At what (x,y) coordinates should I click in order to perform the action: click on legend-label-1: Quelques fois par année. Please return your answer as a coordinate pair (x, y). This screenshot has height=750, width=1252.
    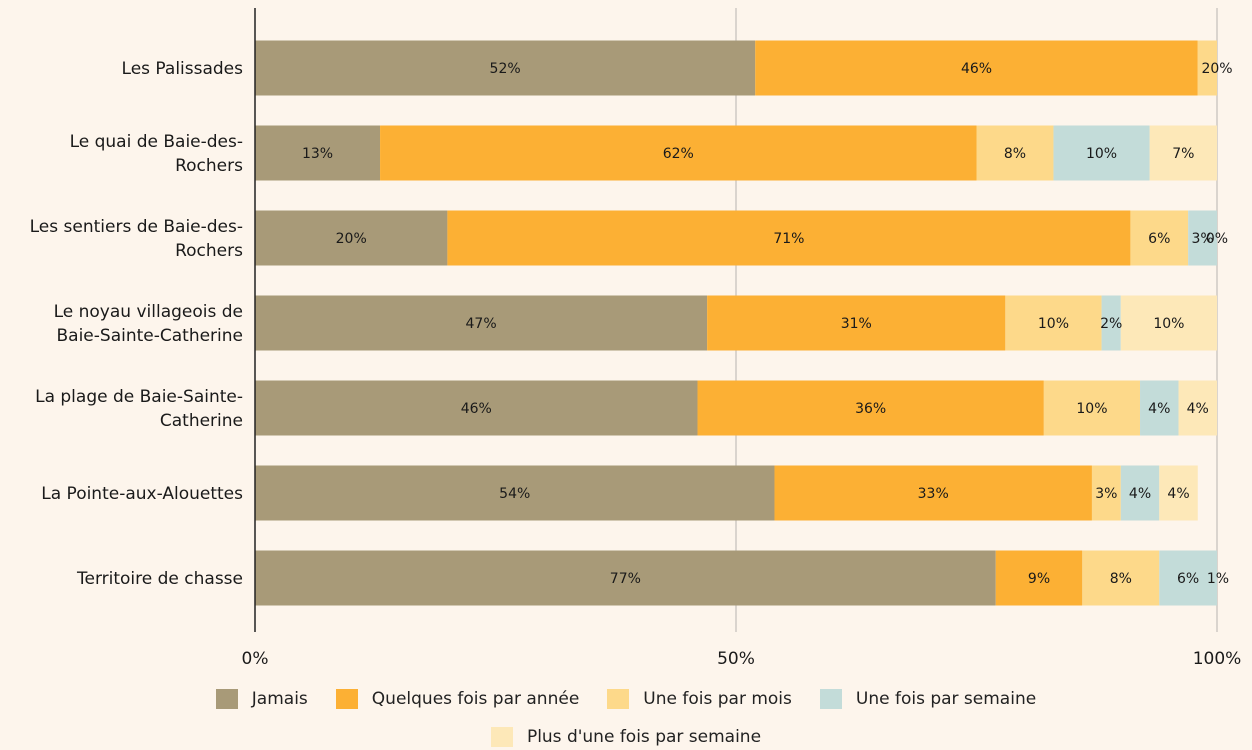
    Looking at the image, I should click on (475, 699).